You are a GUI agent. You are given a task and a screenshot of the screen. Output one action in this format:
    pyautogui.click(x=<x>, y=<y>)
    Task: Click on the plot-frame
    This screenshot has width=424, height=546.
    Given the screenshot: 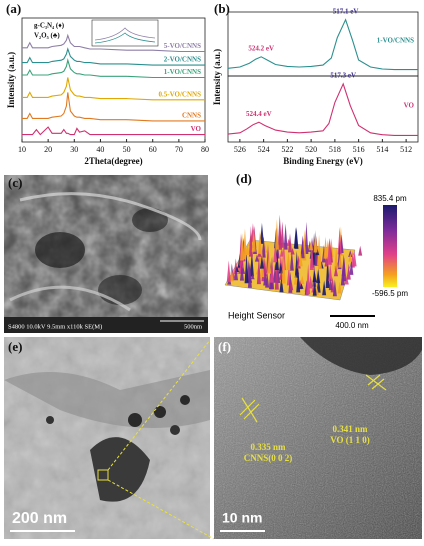 What is the action you would take?
    pyautogui.click(x=113, y=80)
    